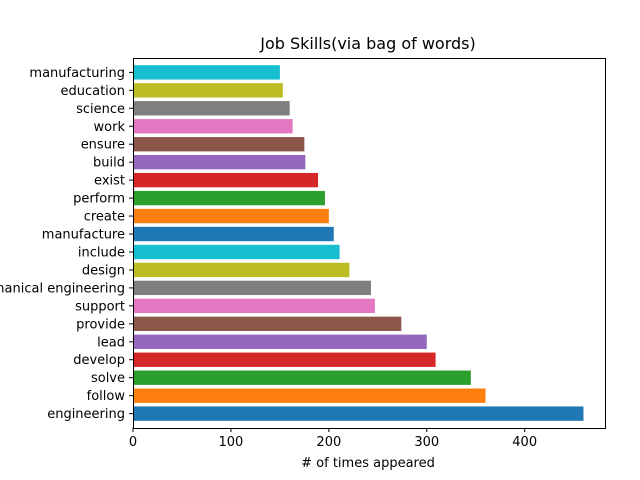 The image size is (640, 480). What do you see at coordinates (231, 442) in the screenshot?
I see `x-tick-label: 100` at bounding box center [231, 442].